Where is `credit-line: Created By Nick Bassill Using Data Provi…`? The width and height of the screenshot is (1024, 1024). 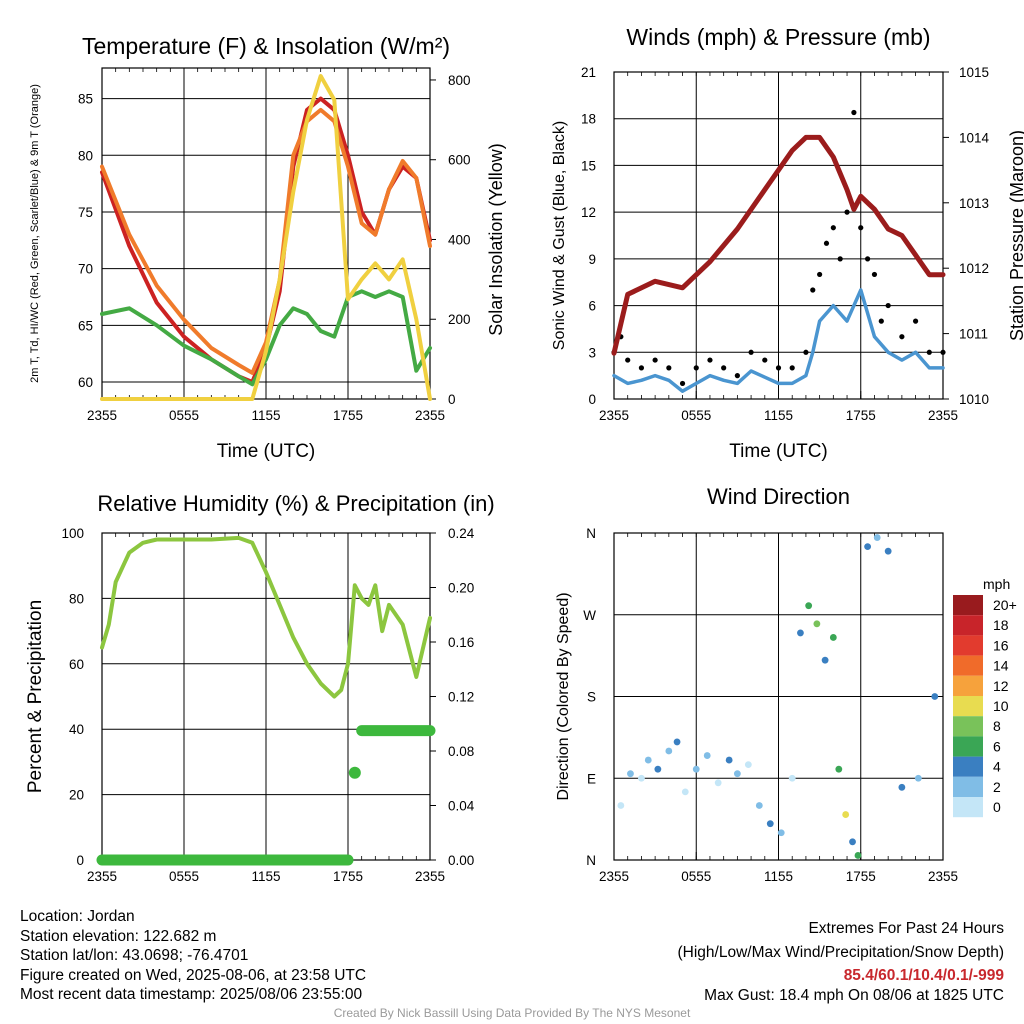 credit-line: Created By Nick Bassill Using Data Provi… is located at coordinates (512, 1013).